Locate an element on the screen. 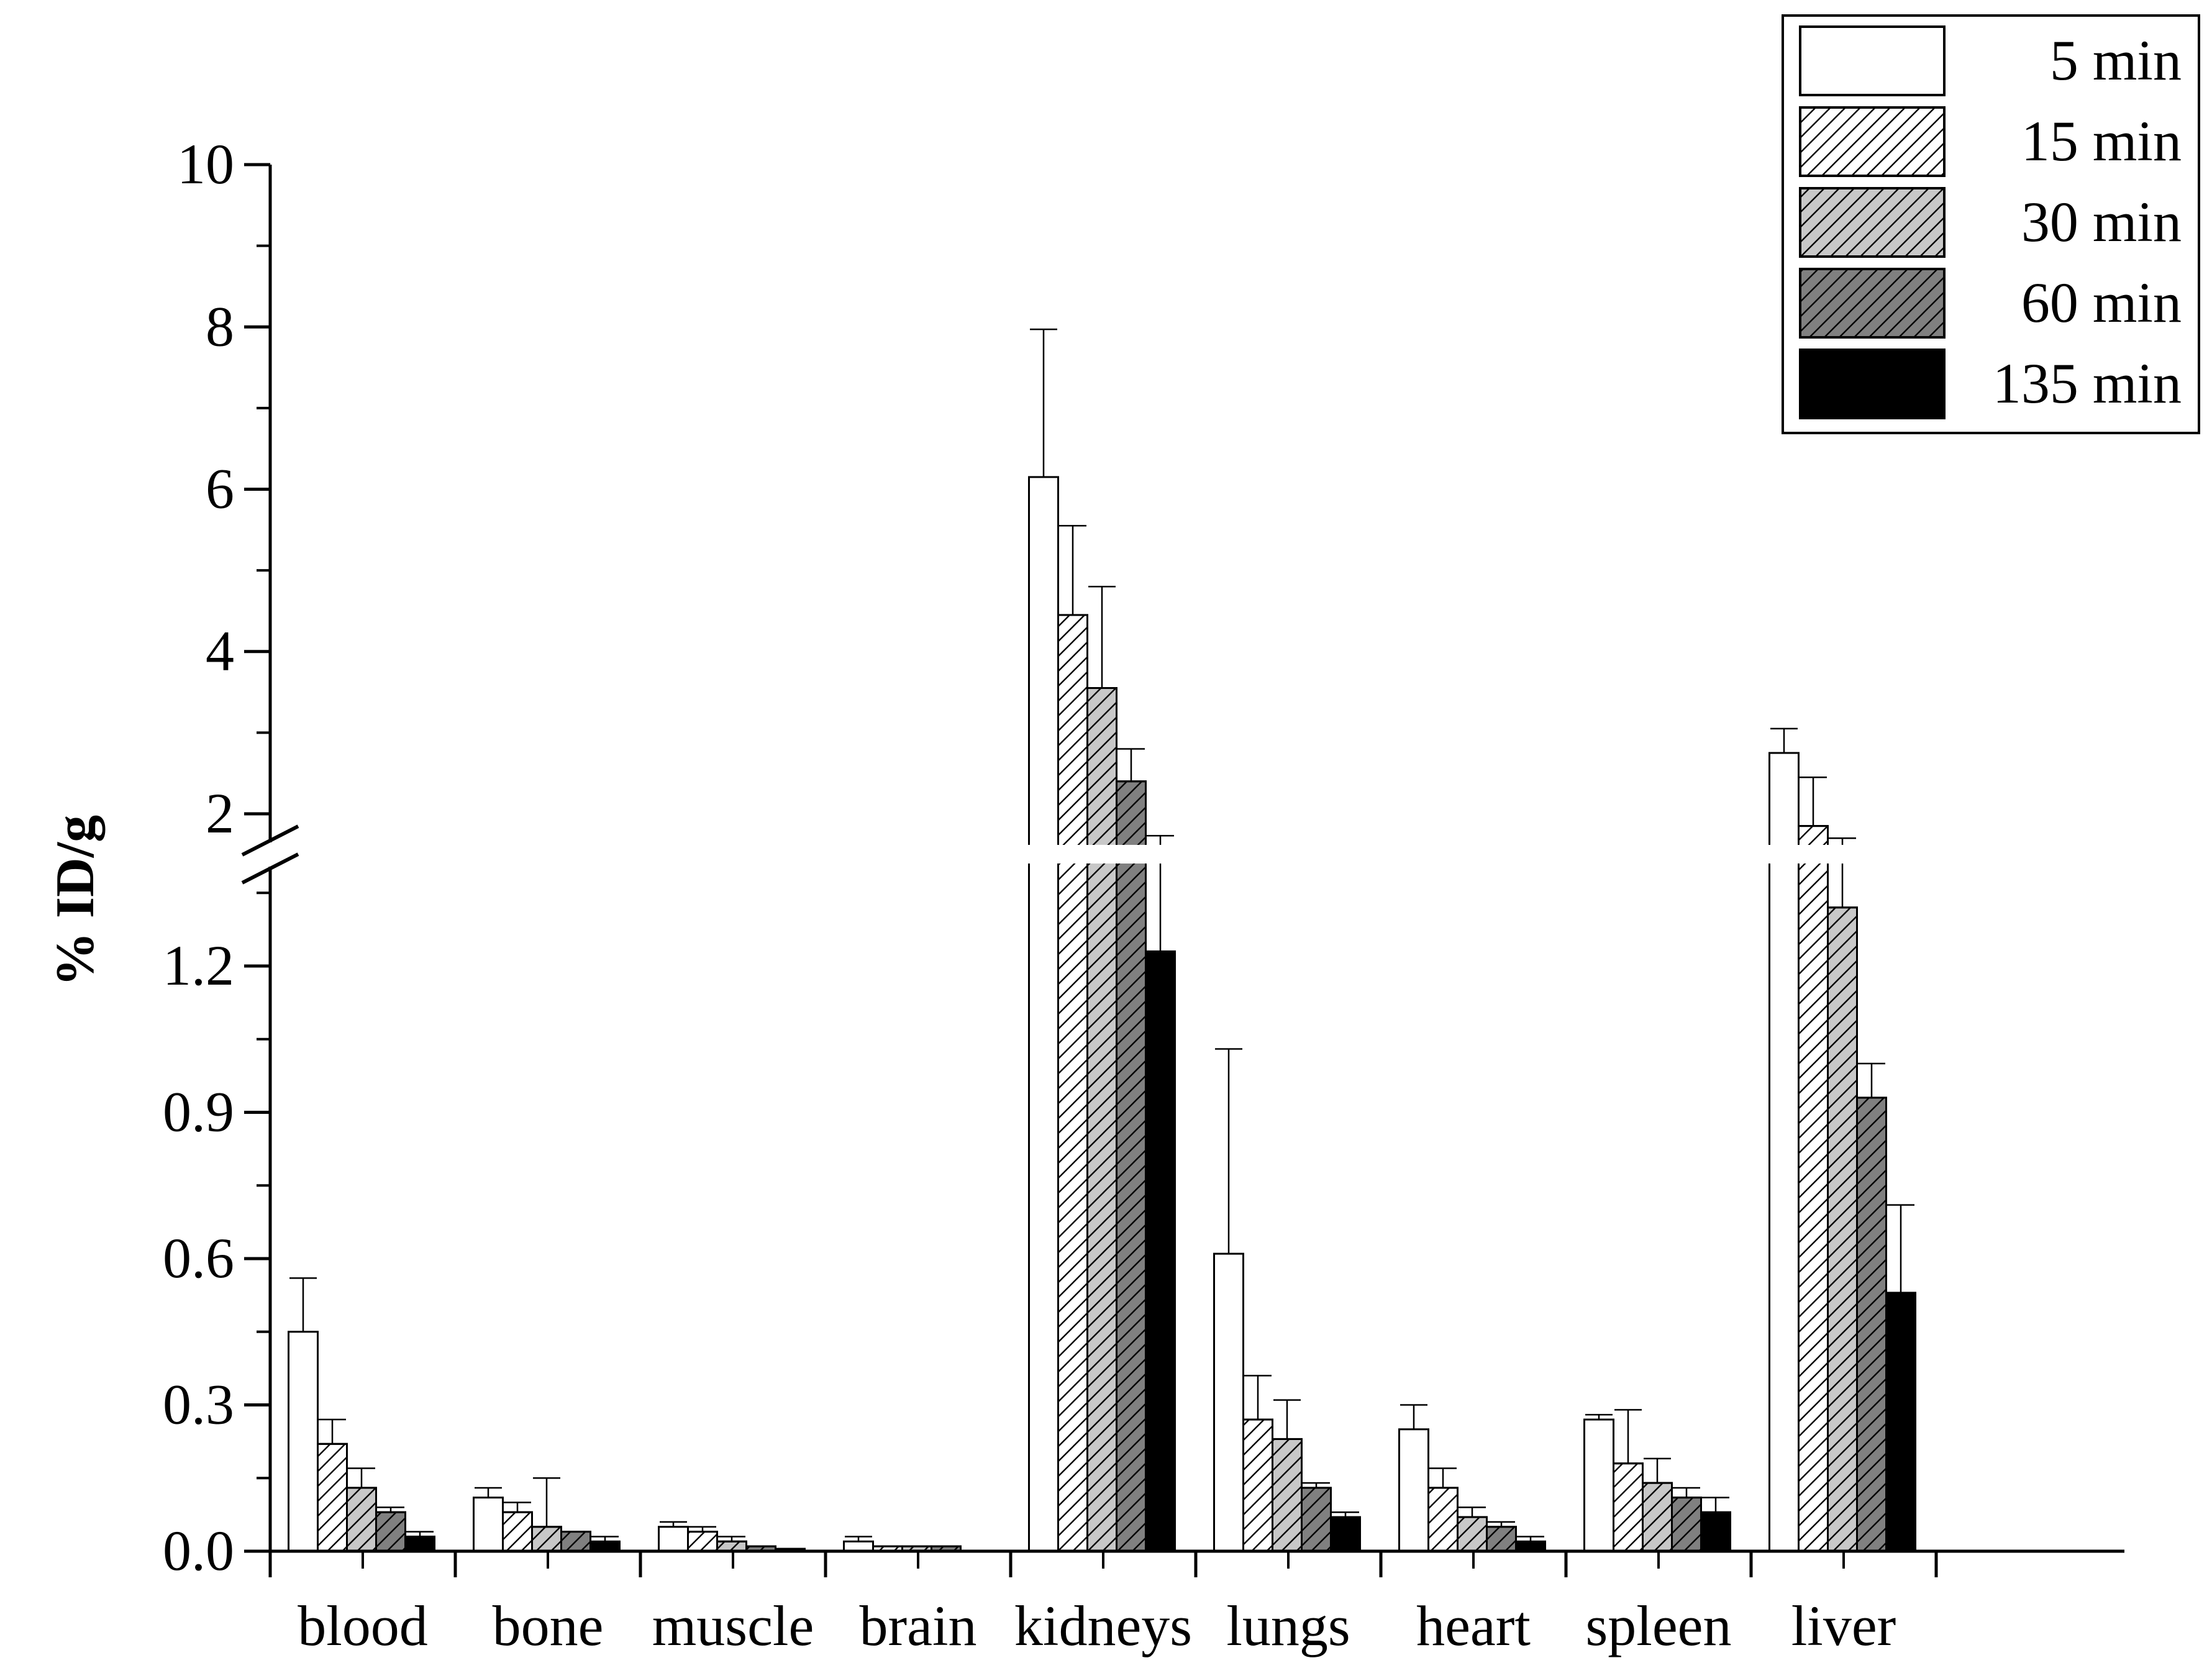  y-tick-label: 10 is located at coordinates (205, 164).